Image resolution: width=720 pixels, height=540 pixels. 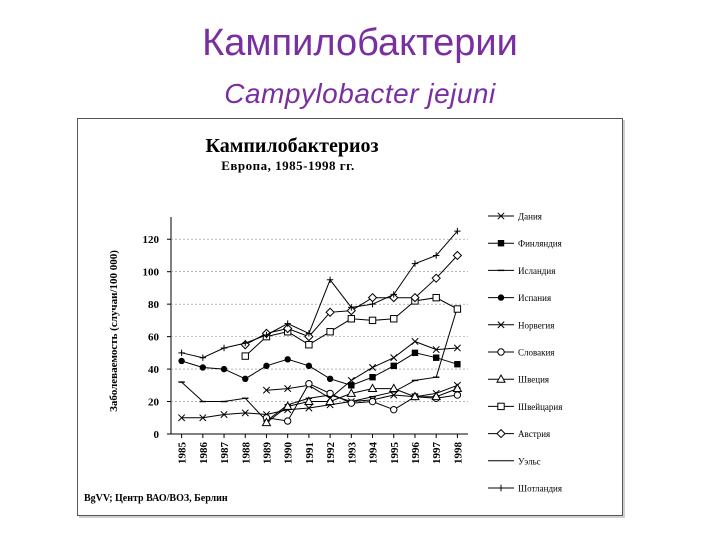 I want to click on legend-label: Уэльс, so click(x=529, y=461).